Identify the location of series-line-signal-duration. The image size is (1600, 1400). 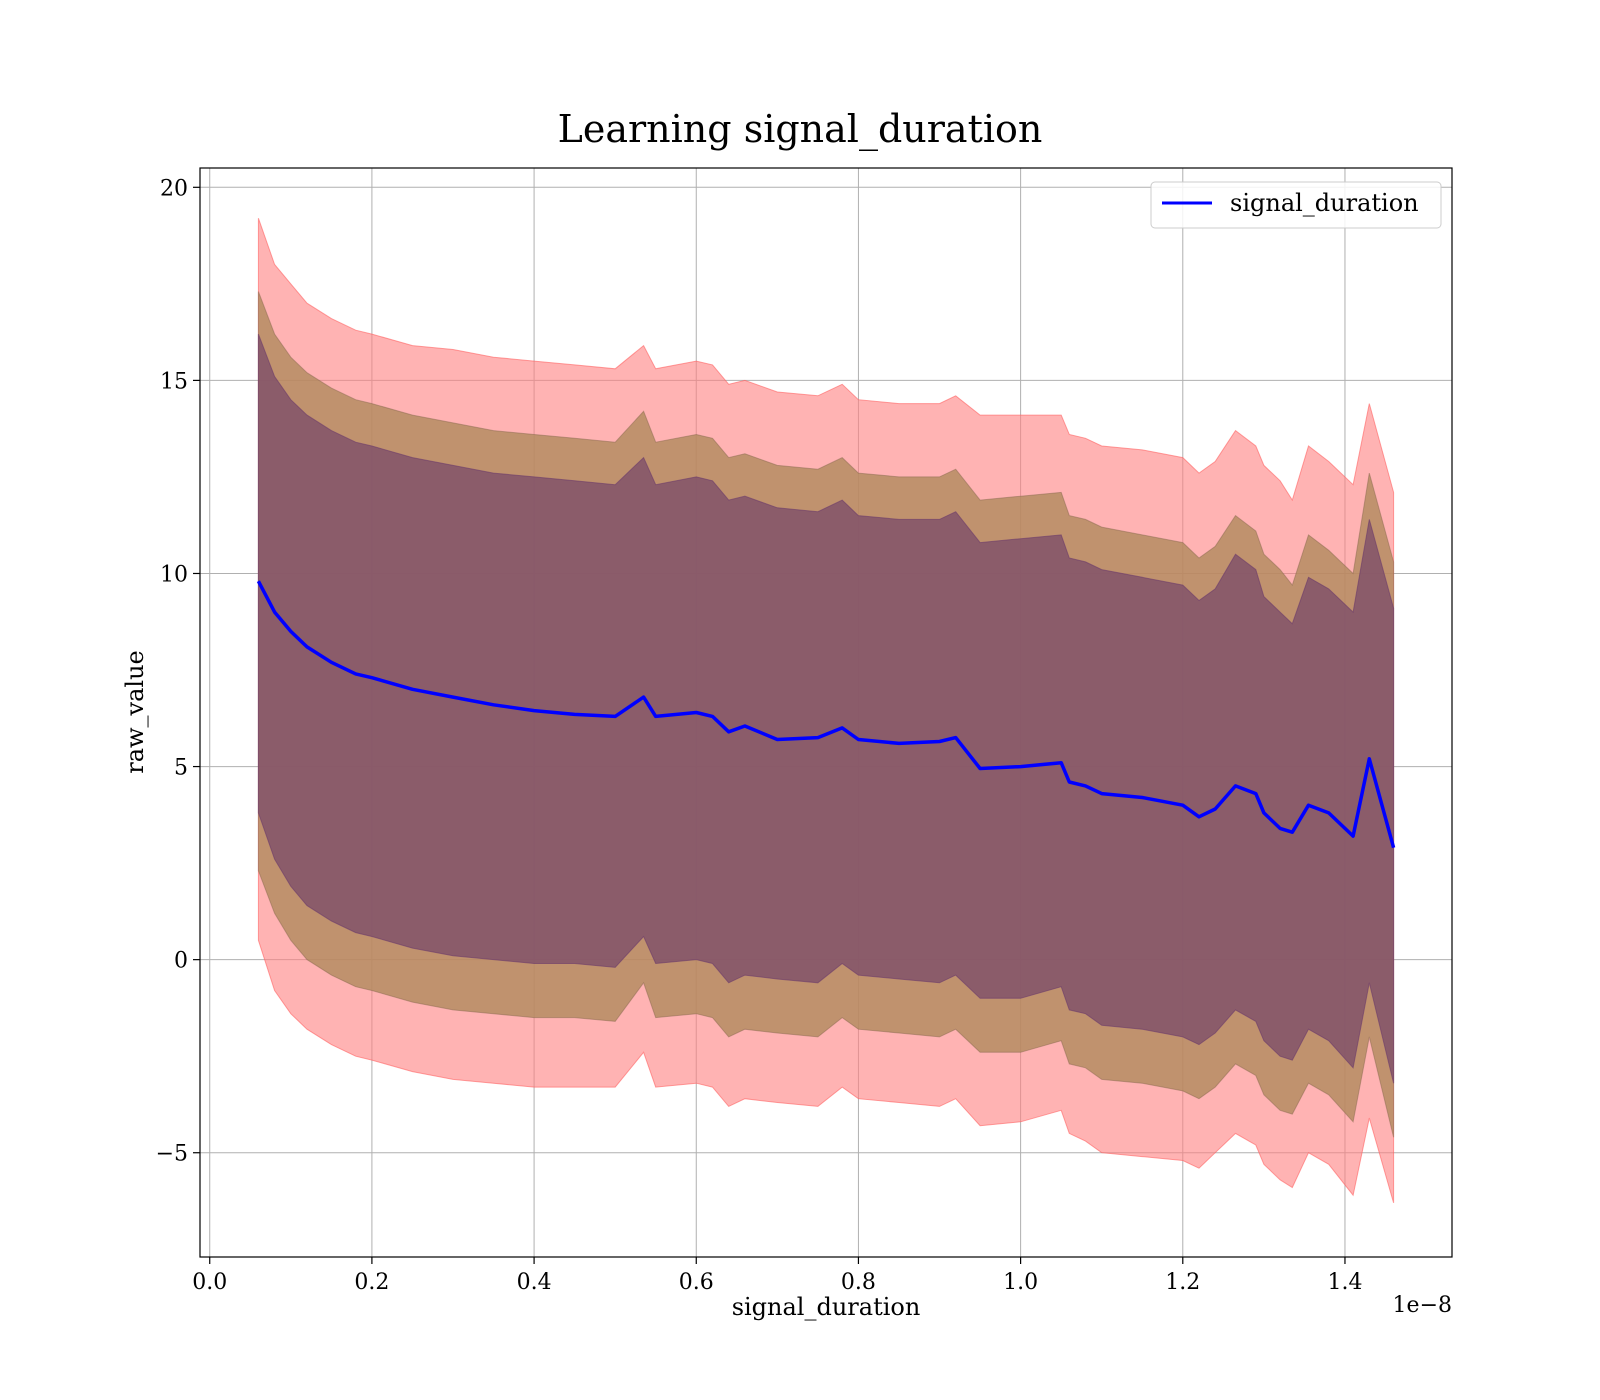
(826, 714).